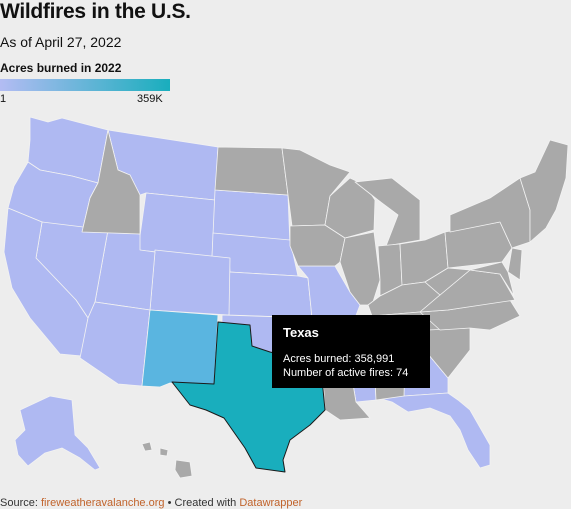 The width and height of the screenshot is (571, 509). What do you see at coordinates (95, 11) in the screenshot?
I see `chart-title: Wildfires in the U.S.` at bounding box center [95, 11].